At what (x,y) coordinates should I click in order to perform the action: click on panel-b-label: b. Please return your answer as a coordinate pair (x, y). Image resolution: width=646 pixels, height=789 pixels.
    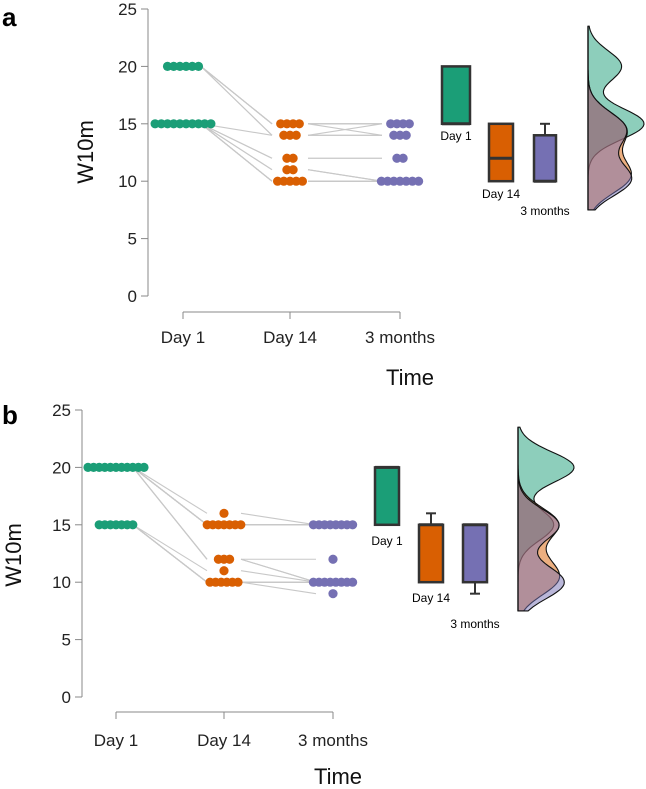
    Looking at the image, I should click on (10, 415).